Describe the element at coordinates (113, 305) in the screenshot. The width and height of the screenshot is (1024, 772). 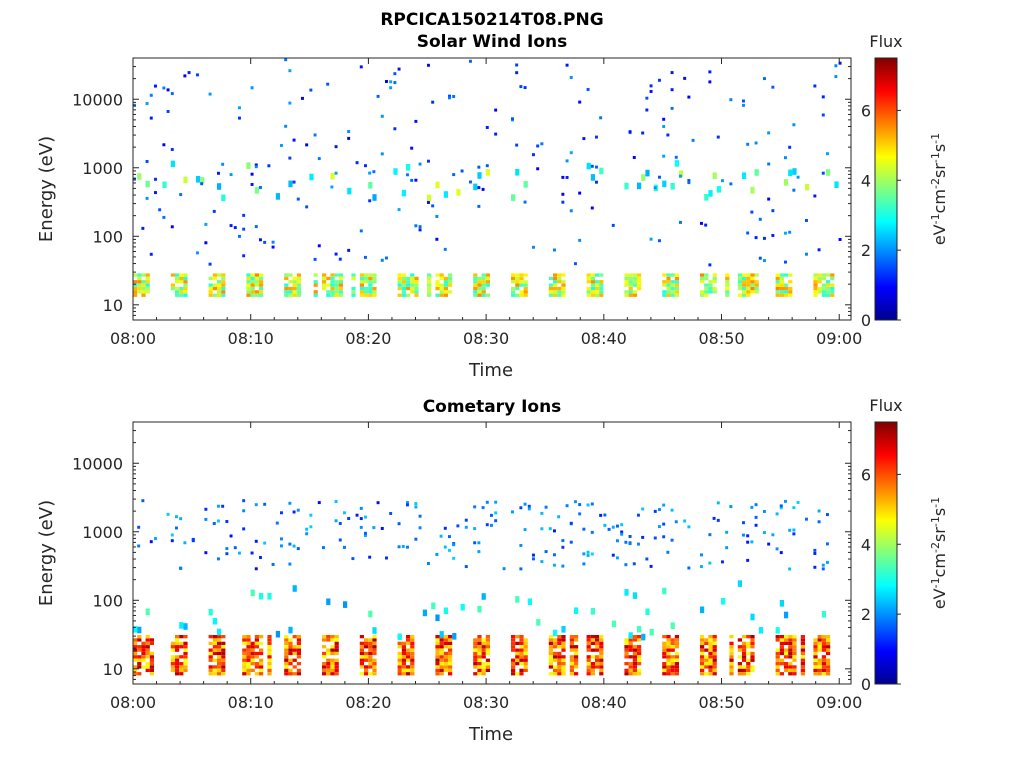
I see `y-tick-label: 10` at that location.